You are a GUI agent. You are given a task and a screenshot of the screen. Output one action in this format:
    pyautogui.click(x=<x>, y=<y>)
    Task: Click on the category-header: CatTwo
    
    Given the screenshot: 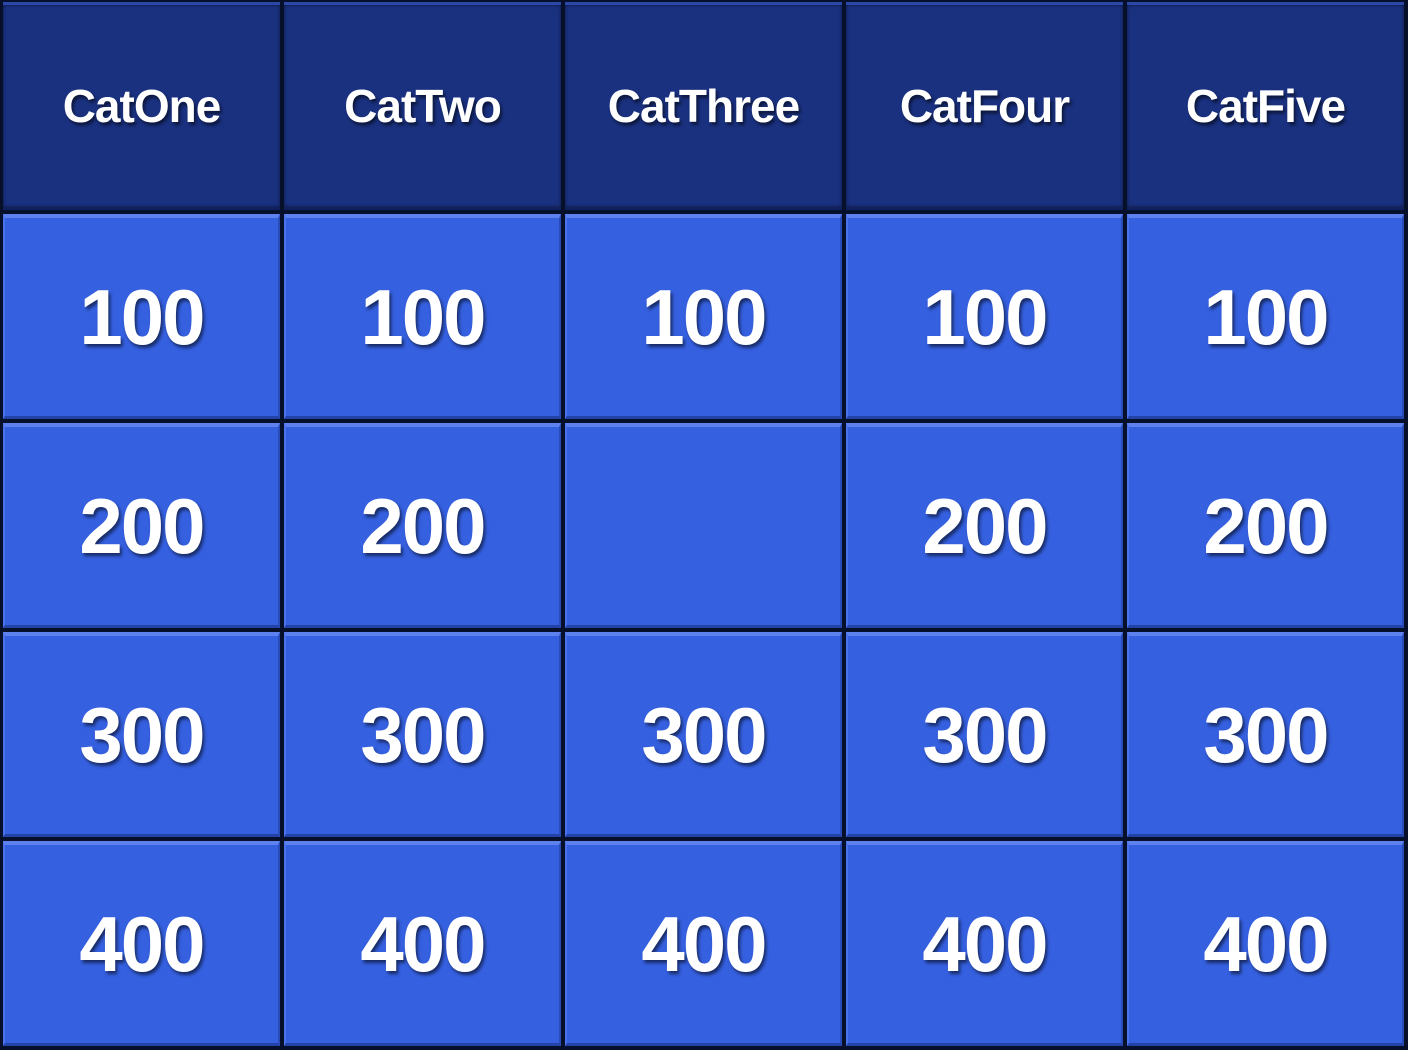 What is the action you would take?
    pyautogui.click(x=422, y=106)
    